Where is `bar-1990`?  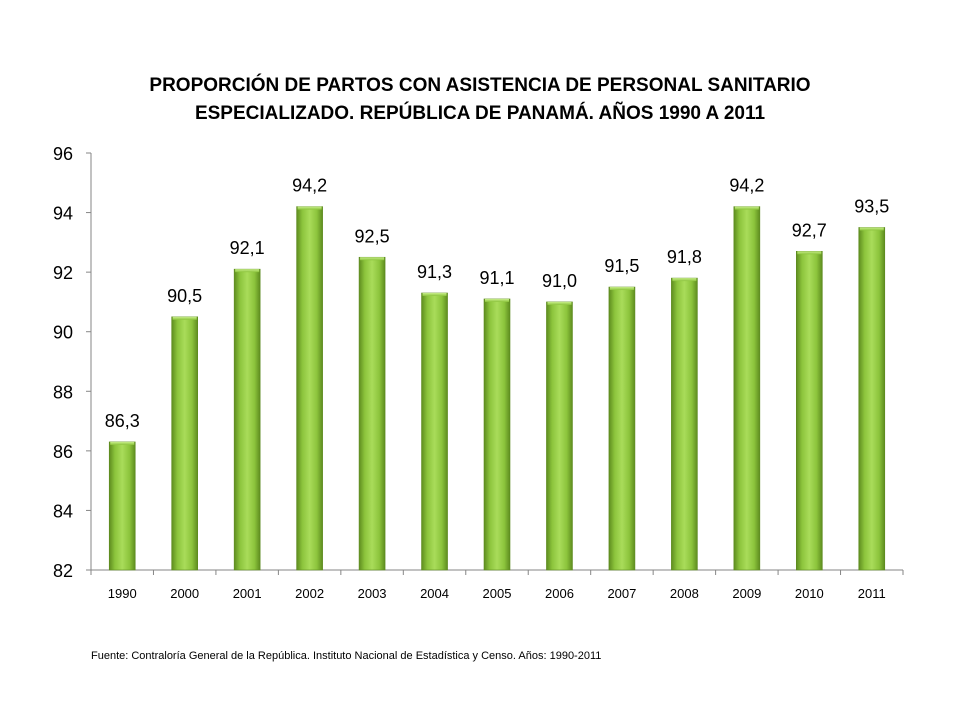
bar-1990 is located at coordinates (122, 506).